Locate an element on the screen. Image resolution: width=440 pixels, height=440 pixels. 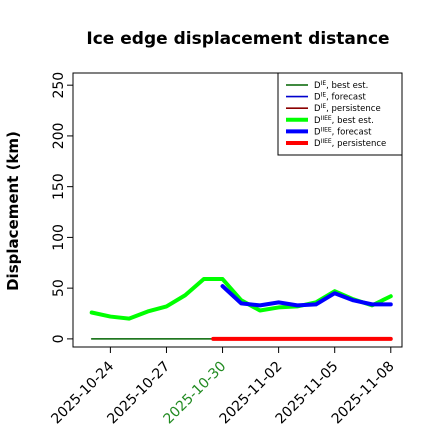
y-axis-label: Displacement (km) is located at coordinates (13, 211).